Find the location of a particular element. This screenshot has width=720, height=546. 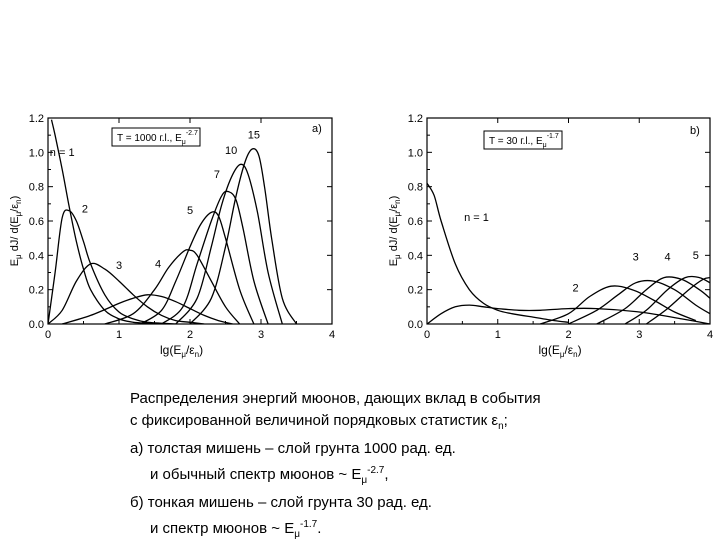

y-axis-label-part: ) is located at coordinates (15, 198).